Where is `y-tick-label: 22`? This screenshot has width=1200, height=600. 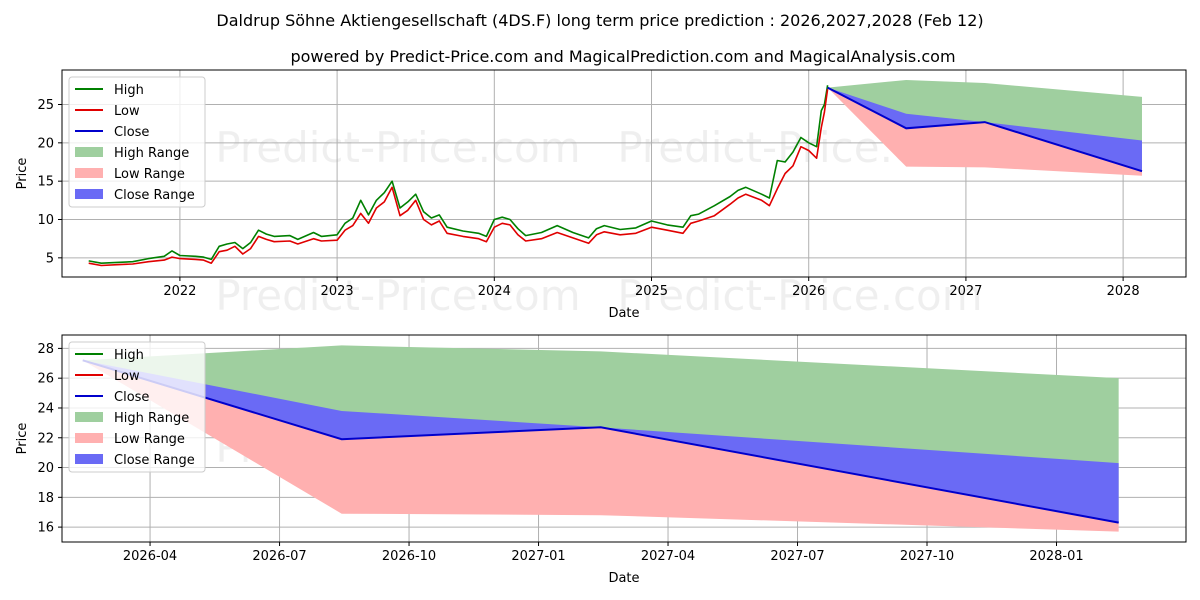 y-tick-label: 22 is located at coordinates (45, 438).